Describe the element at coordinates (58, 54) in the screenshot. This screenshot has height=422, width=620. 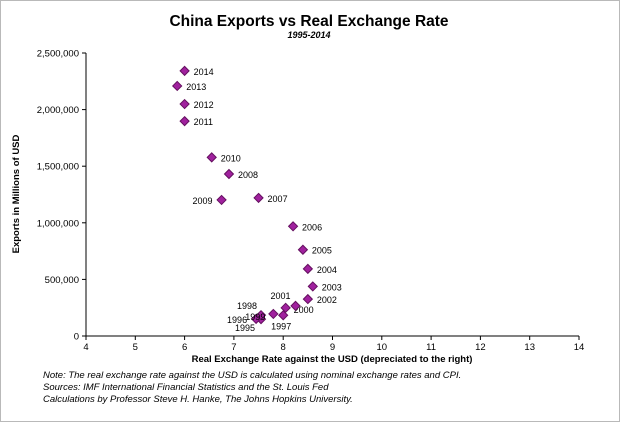
I see `y-tick-label: 2,500,000` at that location.